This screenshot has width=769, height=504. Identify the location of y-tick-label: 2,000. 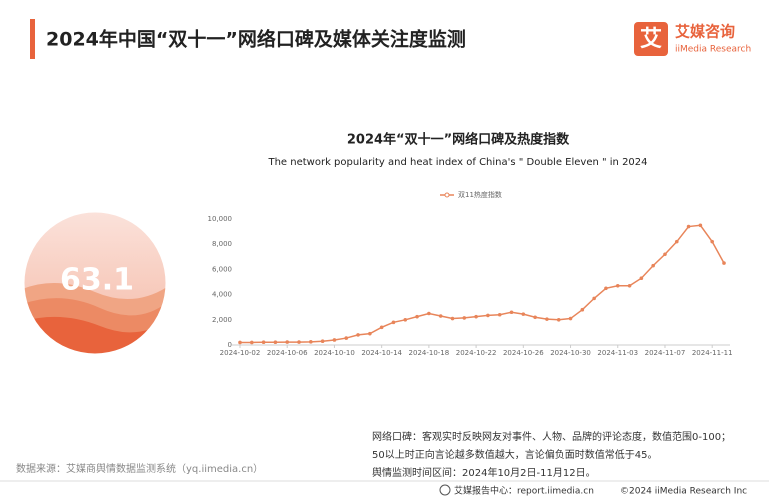
(222, 320).